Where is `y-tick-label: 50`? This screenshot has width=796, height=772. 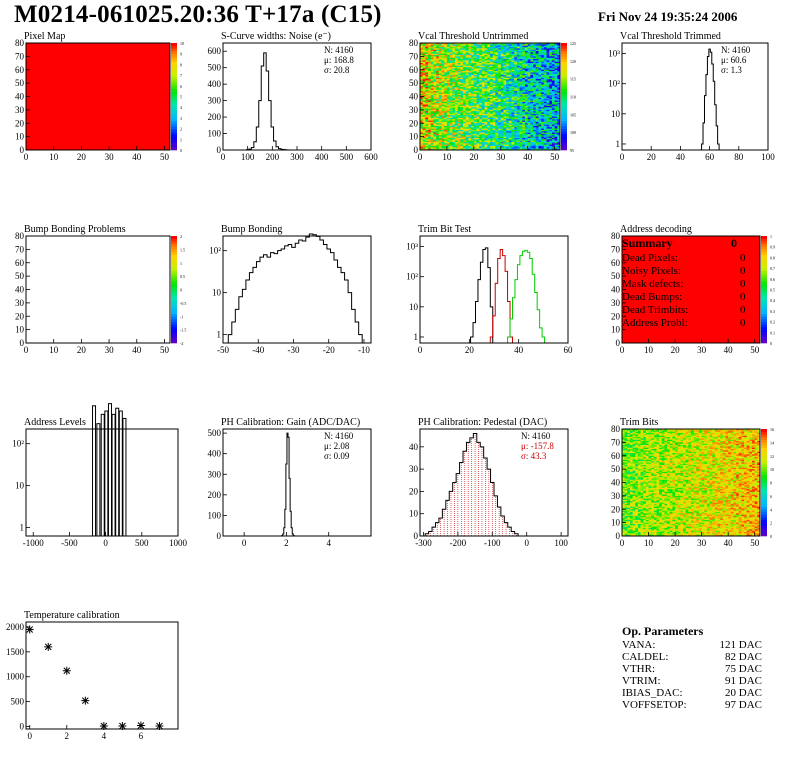
y-tick-label: 50 is located at coordinates (414, 83).